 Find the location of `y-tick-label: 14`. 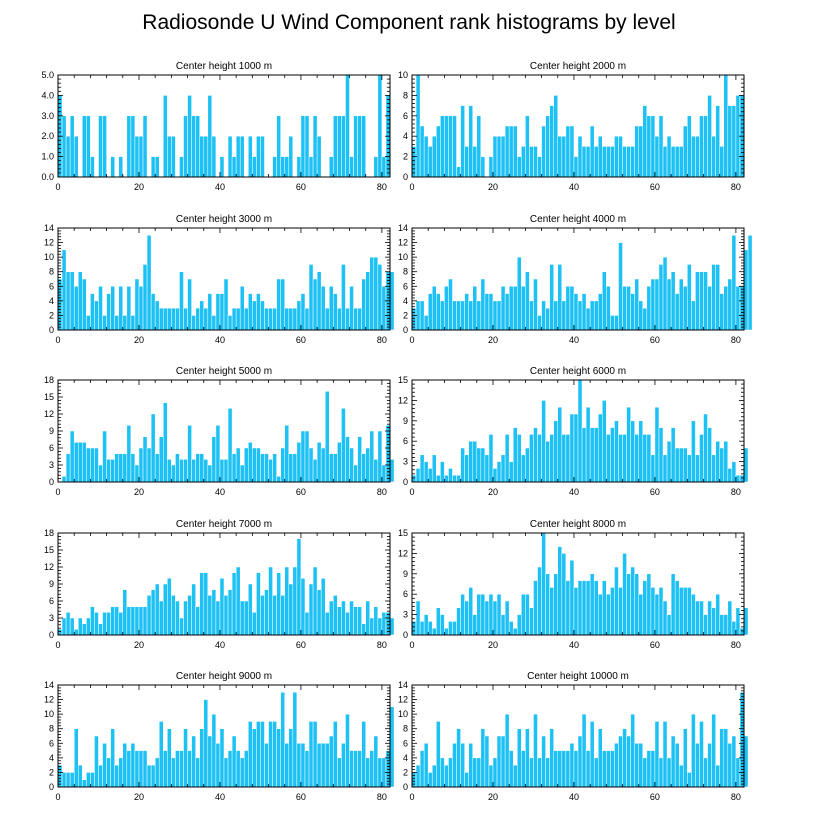

y-tick-label: 14 is located at coordinates (49, 685).